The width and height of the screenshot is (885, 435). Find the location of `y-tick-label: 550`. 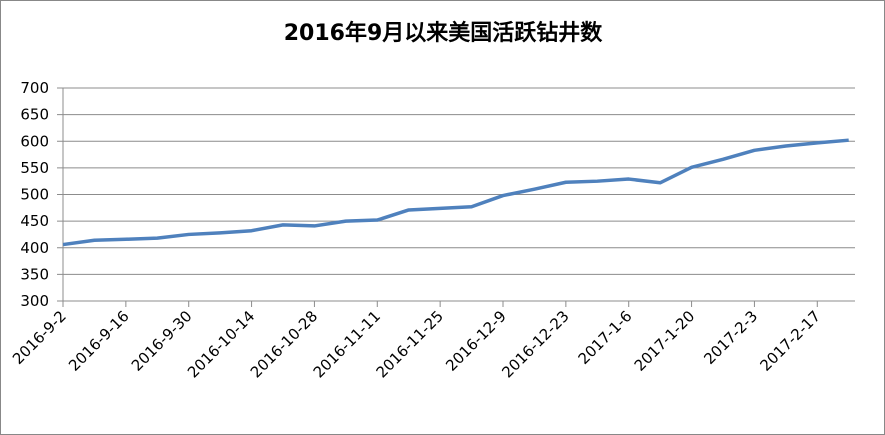

y-tick-label: 550 is located at coordinates (34, 168).